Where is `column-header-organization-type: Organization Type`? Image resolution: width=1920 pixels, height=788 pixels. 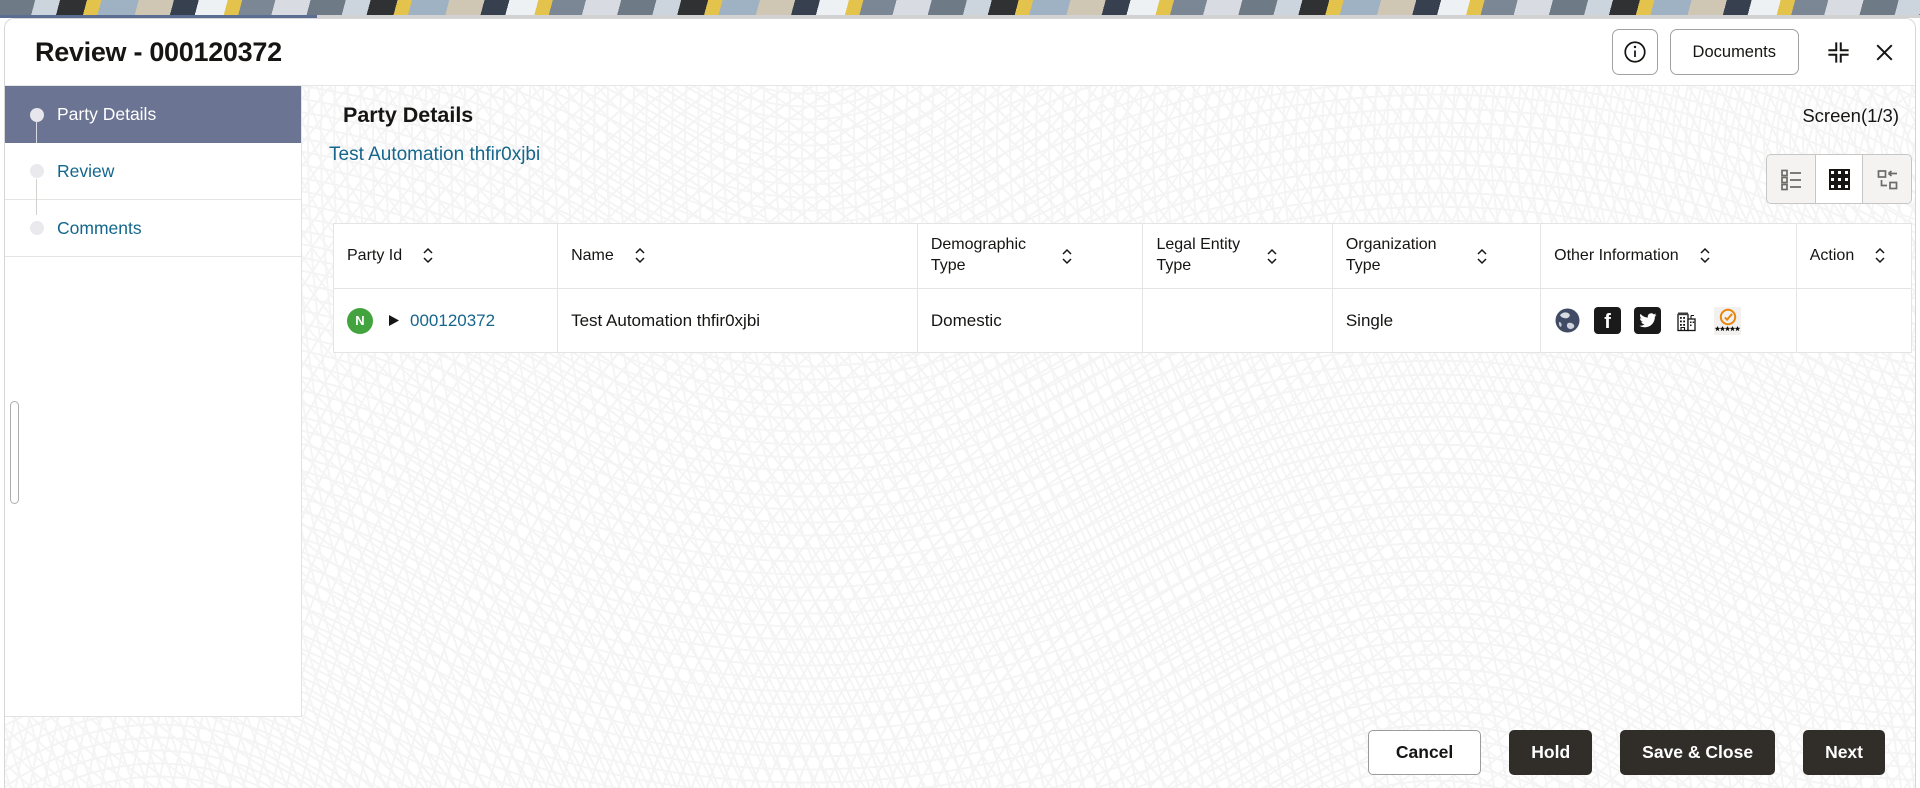 column-header-organization-type: Organization Type is located at coordinates (1436, 256).